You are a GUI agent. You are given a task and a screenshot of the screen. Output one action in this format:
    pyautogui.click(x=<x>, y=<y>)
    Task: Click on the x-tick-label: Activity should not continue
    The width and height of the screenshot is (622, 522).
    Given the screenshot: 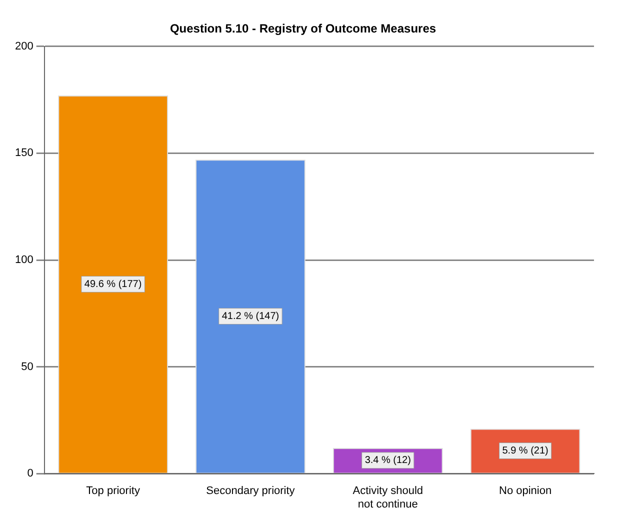 What is the action you would take?
    pyautogui.click(x=388, y=497)
    